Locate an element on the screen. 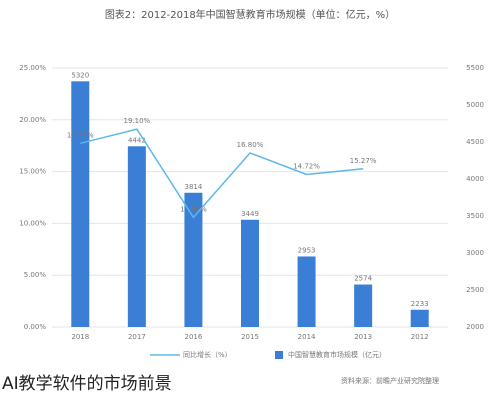 This screenshot has height=400, width=500. bar-label: 2953 is located at coordinates (307, 250).